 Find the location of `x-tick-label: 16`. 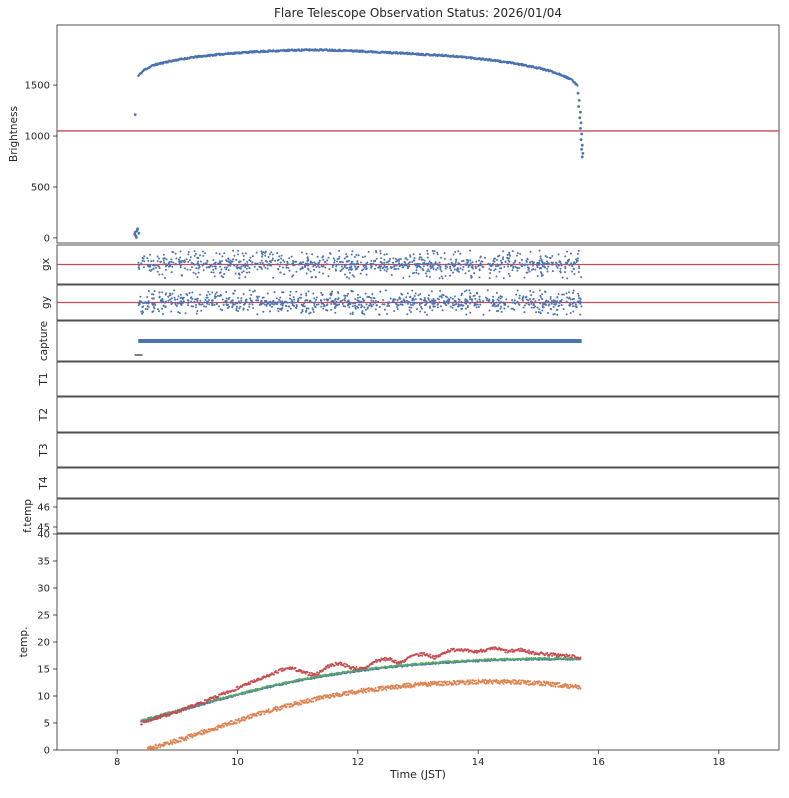

x-tick-label: 16 is located at coordinates (598, 762).